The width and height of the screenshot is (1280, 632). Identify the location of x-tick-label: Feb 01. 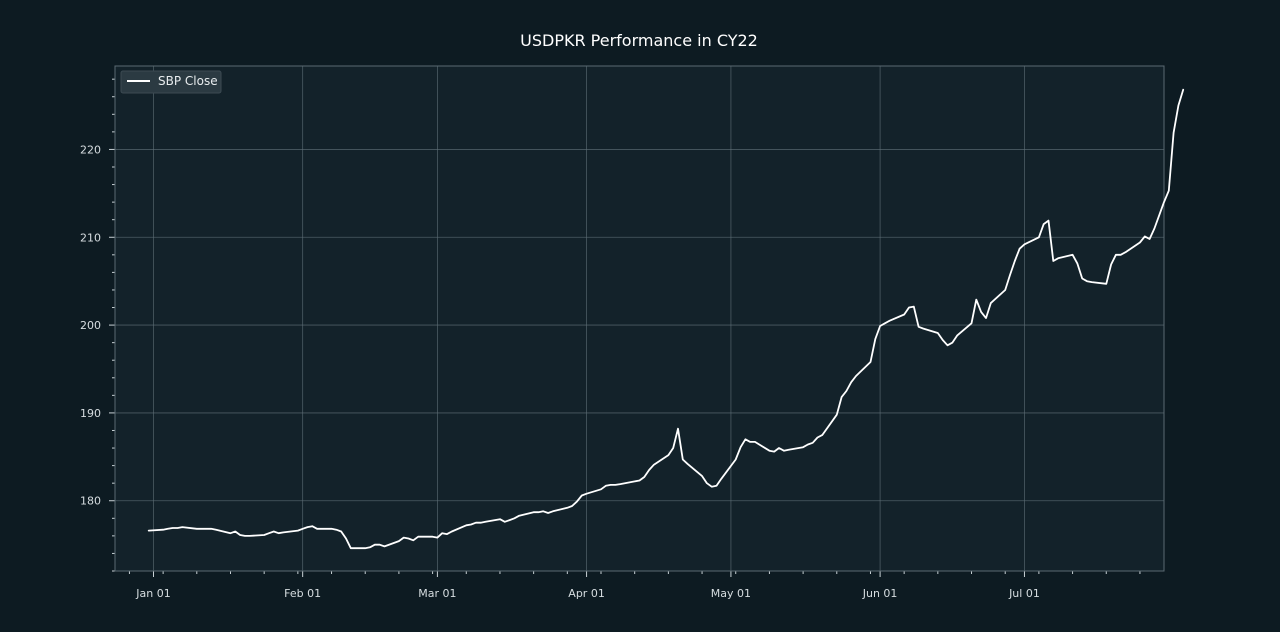
(302, 593).